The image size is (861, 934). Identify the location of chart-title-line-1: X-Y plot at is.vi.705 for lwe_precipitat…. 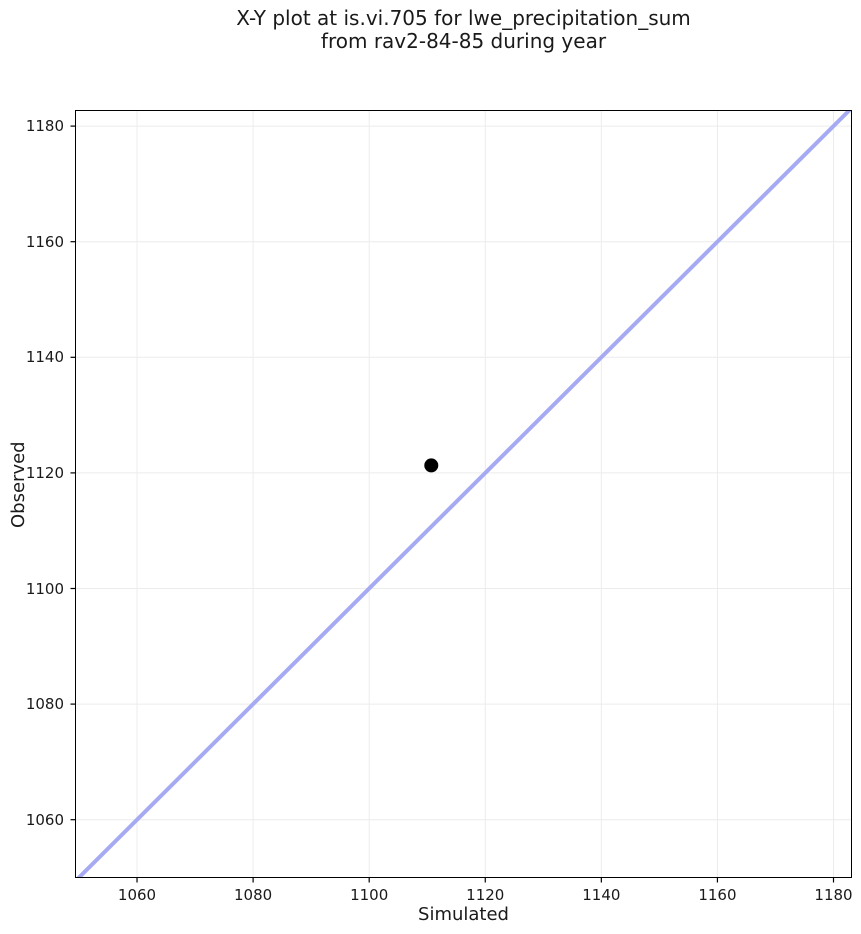
(463, 18).